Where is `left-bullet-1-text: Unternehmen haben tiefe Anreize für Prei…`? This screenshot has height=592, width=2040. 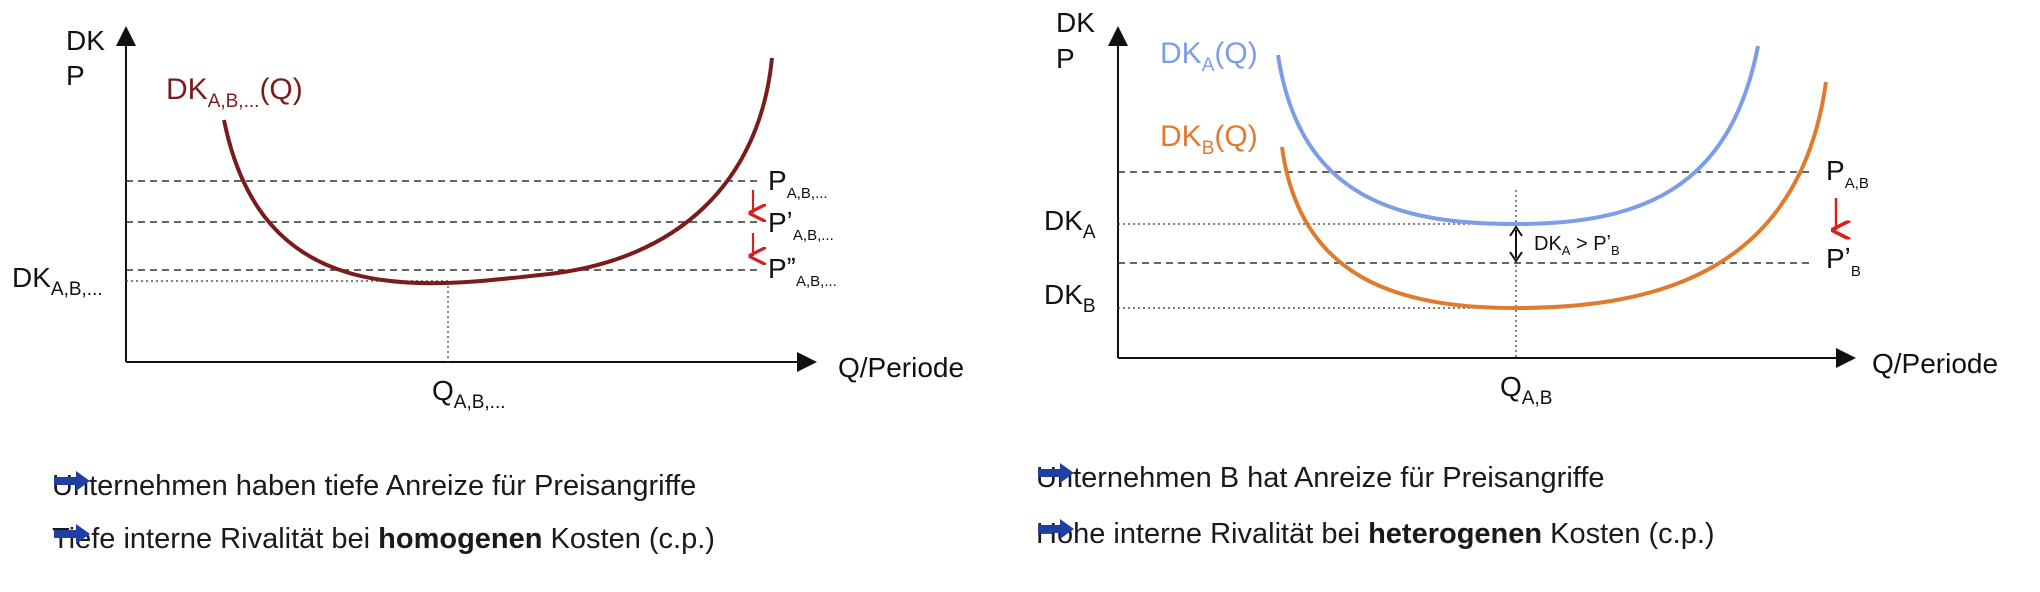
left-bullet-1-text: Unternehmen haben tiefe Anreize für Prei… is located at coordinates (374, 486).